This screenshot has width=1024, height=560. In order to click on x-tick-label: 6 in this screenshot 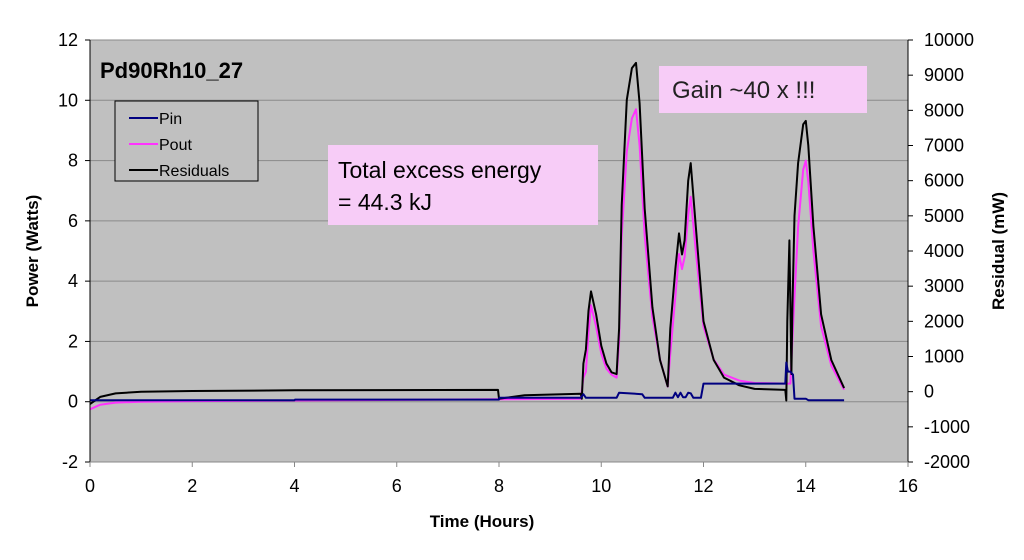, I will do `click(397, 486)`.